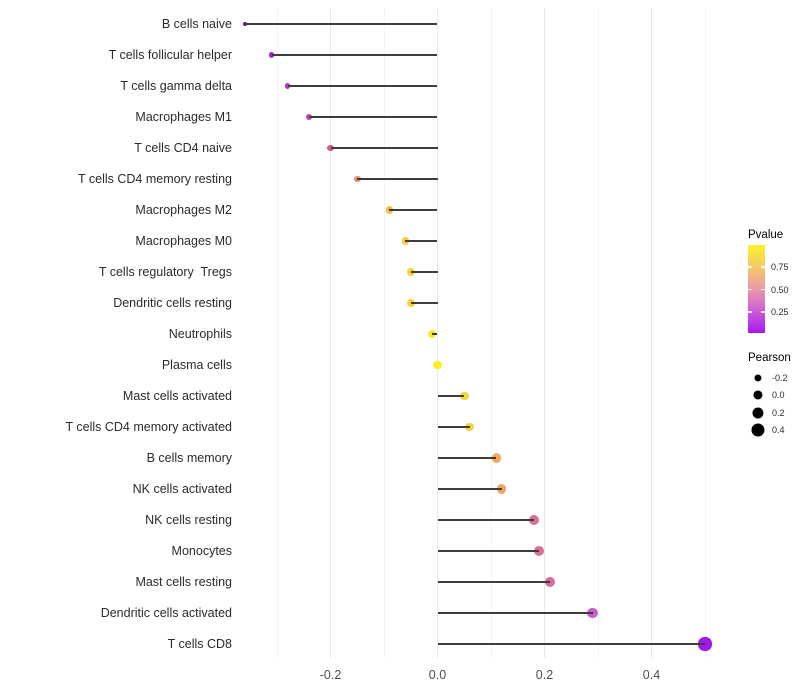 This screenshot has width=800, height=700. I want to click on category-label: Mast cells activated, so click(177, 396).